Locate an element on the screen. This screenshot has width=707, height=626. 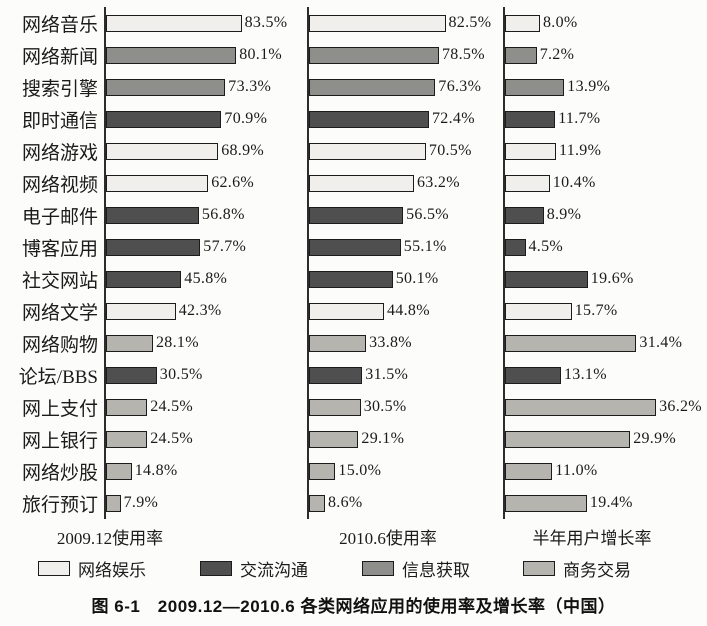
bar-value-label: 45.8% is located at coordinates (206, 278).